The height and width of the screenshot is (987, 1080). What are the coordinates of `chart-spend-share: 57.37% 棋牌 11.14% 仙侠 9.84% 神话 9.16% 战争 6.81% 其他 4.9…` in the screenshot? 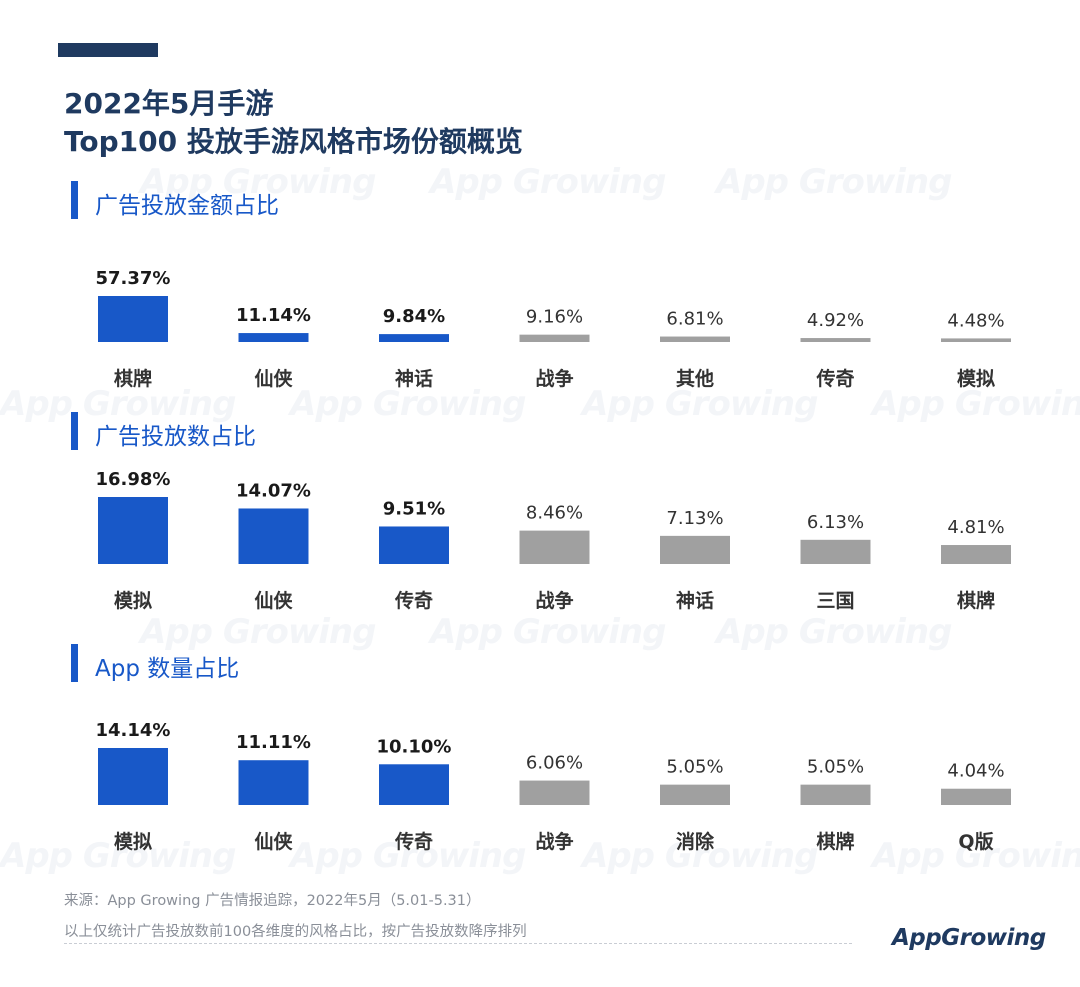 It's located at (553, 329).